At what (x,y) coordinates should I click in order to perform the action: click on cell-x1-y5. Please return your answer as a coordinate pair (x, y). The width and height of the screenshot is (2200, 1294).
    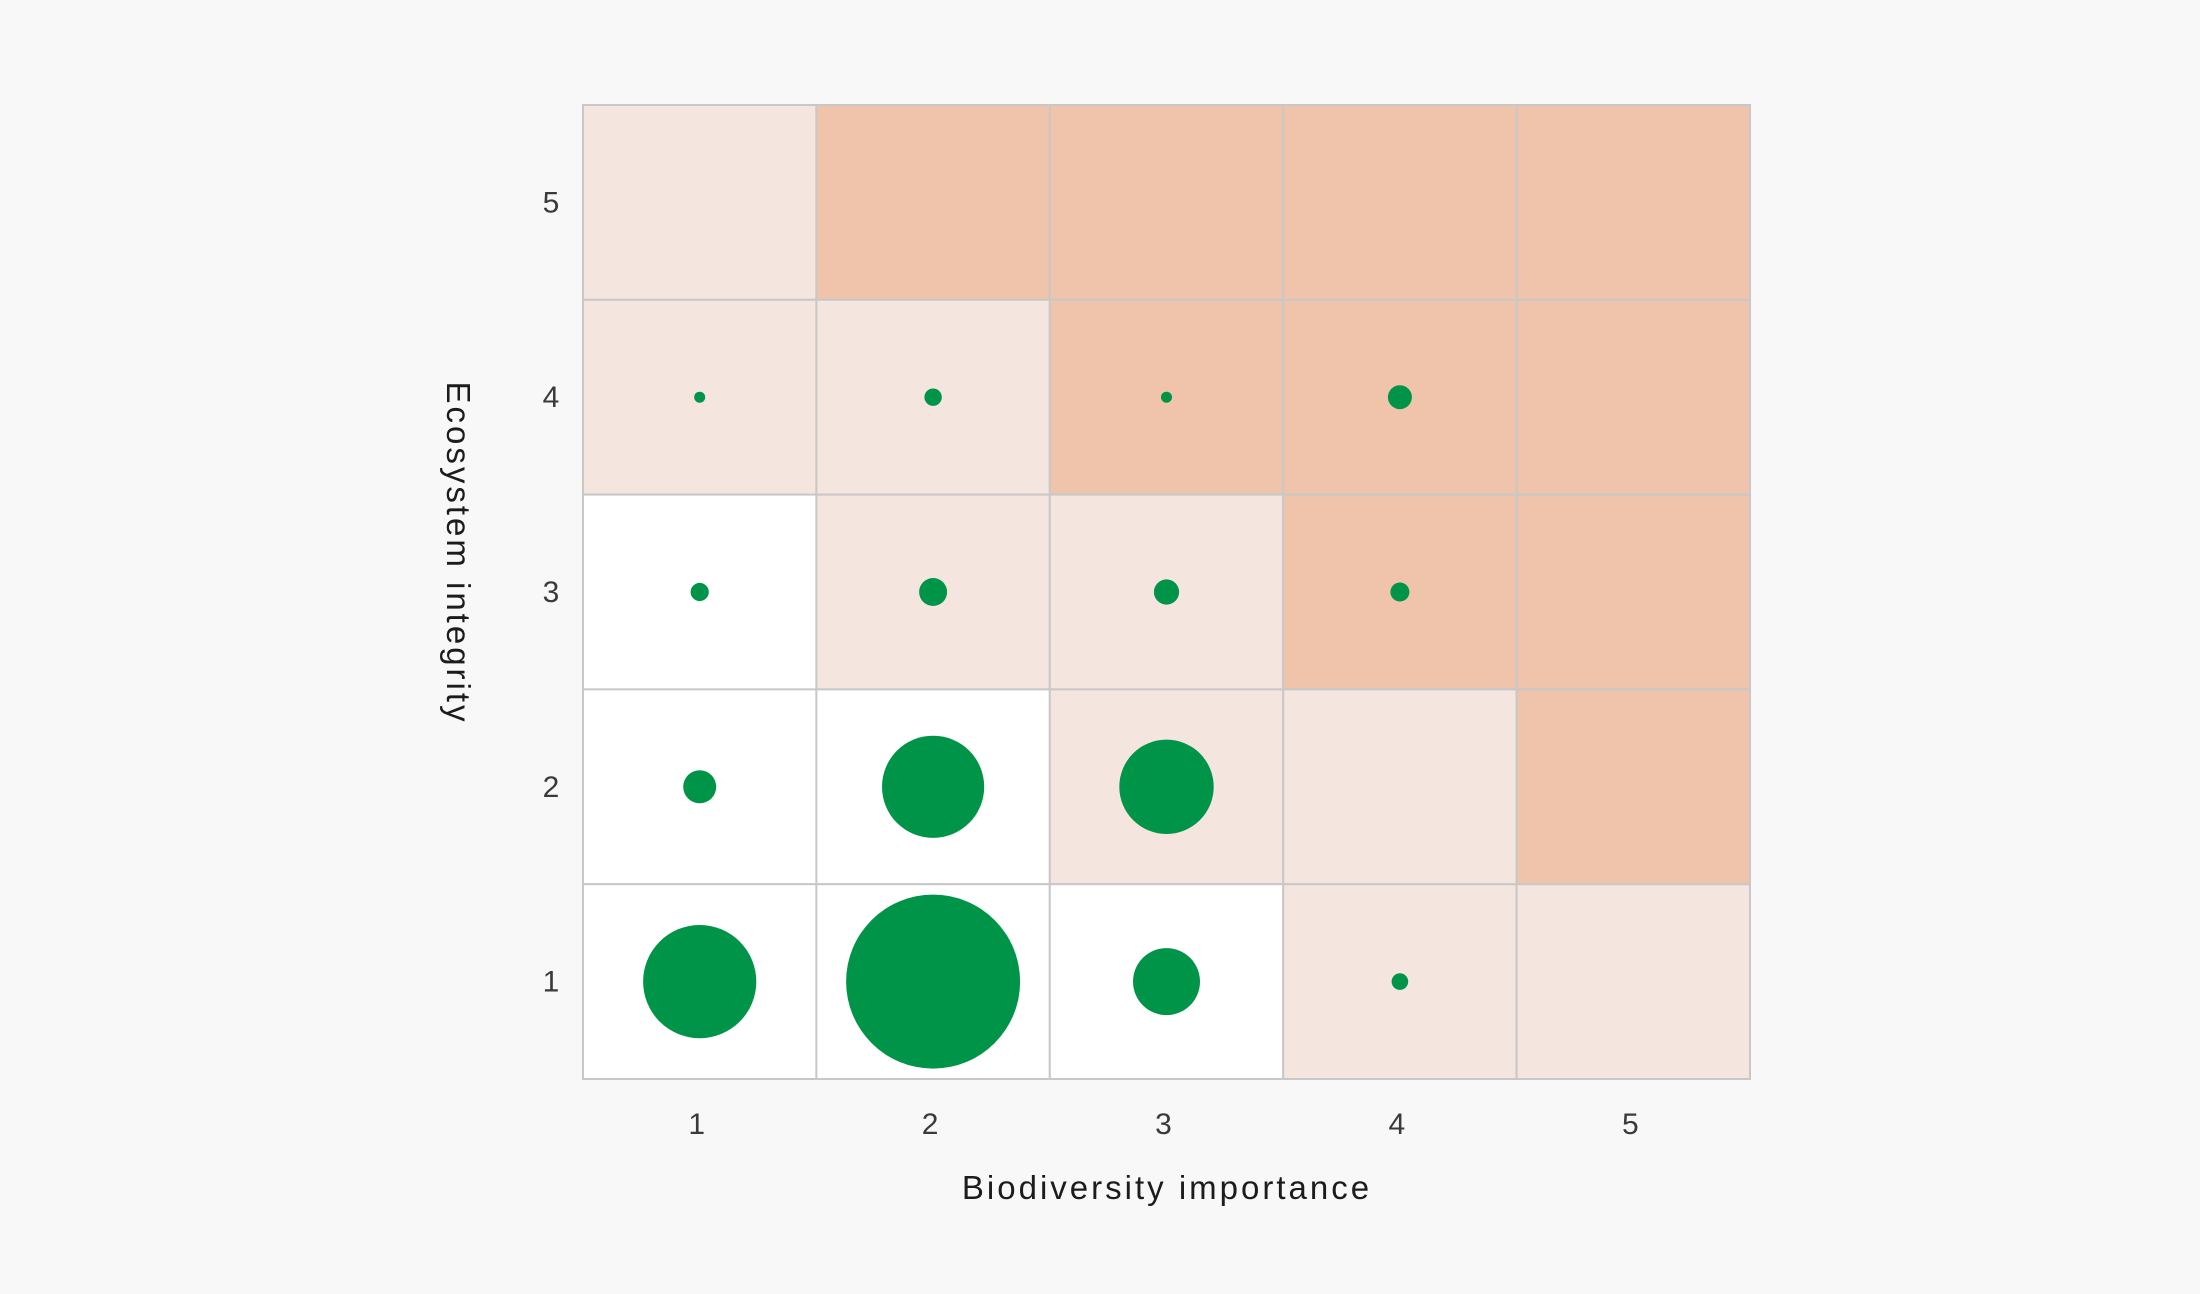
    Looking at the image, I should click on (700, 202).